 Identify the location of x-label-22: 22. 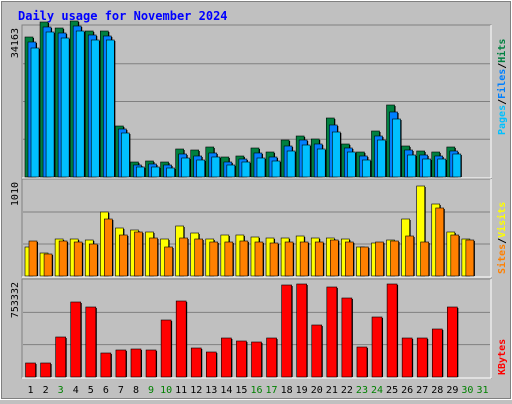
(347, 390).